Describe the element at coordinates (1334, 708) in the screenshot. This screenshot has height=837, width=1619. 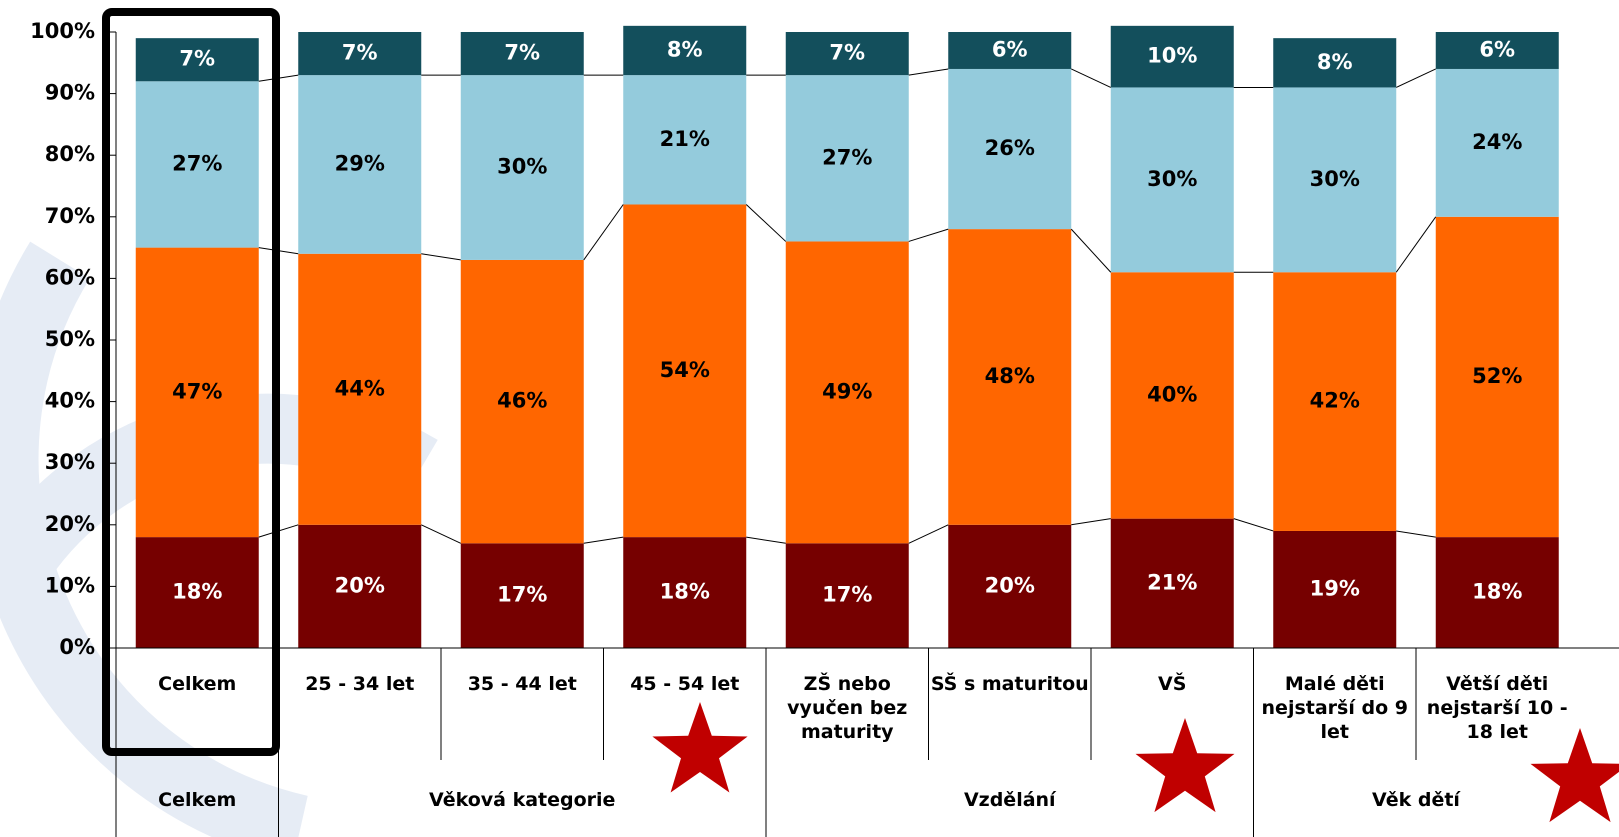
I see `x-tick-label: Malé děti nejstarší do 9 let` at that location.